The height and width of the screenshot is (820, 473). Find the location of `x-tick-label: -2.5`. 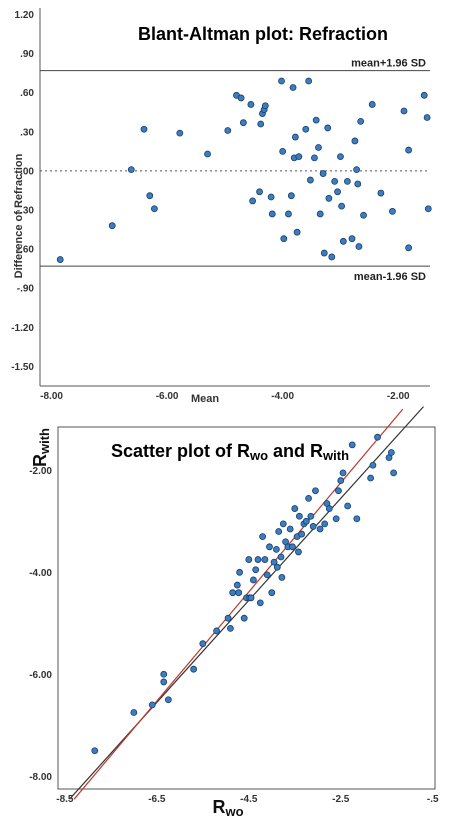

x-tick-label: -2.5 is located at coordinates (341, 799).